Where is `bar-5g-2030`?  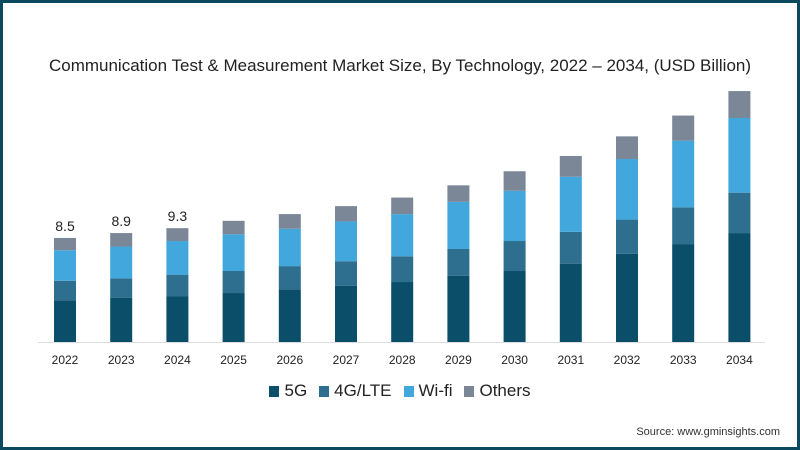 bar-5g-2030 is located at coordinates (514, 306).